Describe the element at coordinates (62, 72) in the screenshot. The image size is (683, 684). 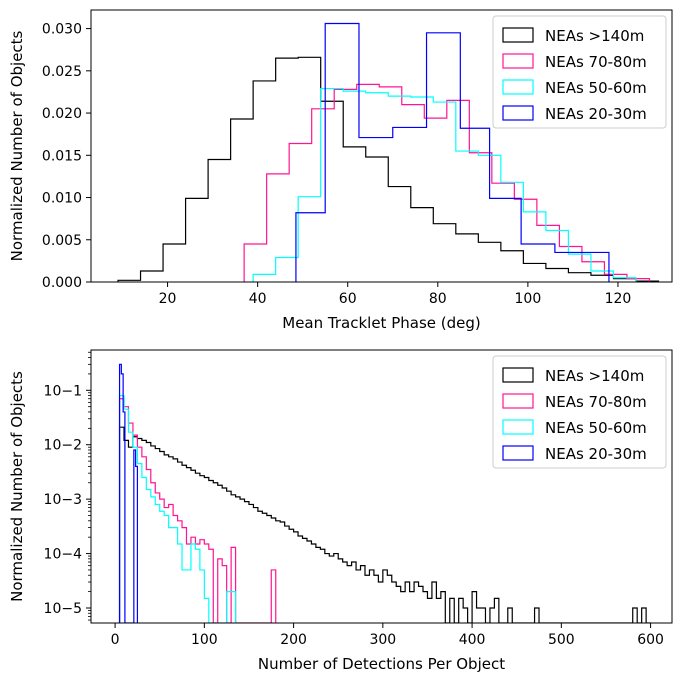
I see `y-tick-label: 0.025` at that location.